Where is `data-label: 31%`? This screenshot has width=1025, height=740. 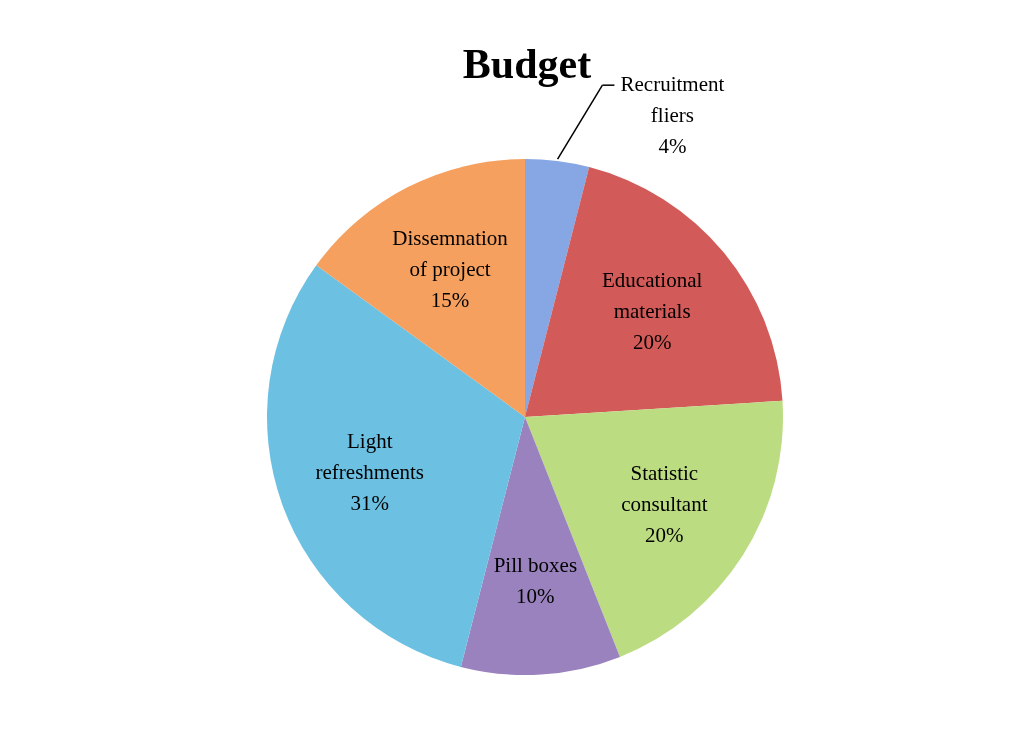
data-label: 31% is located at coordinates (369, 502).